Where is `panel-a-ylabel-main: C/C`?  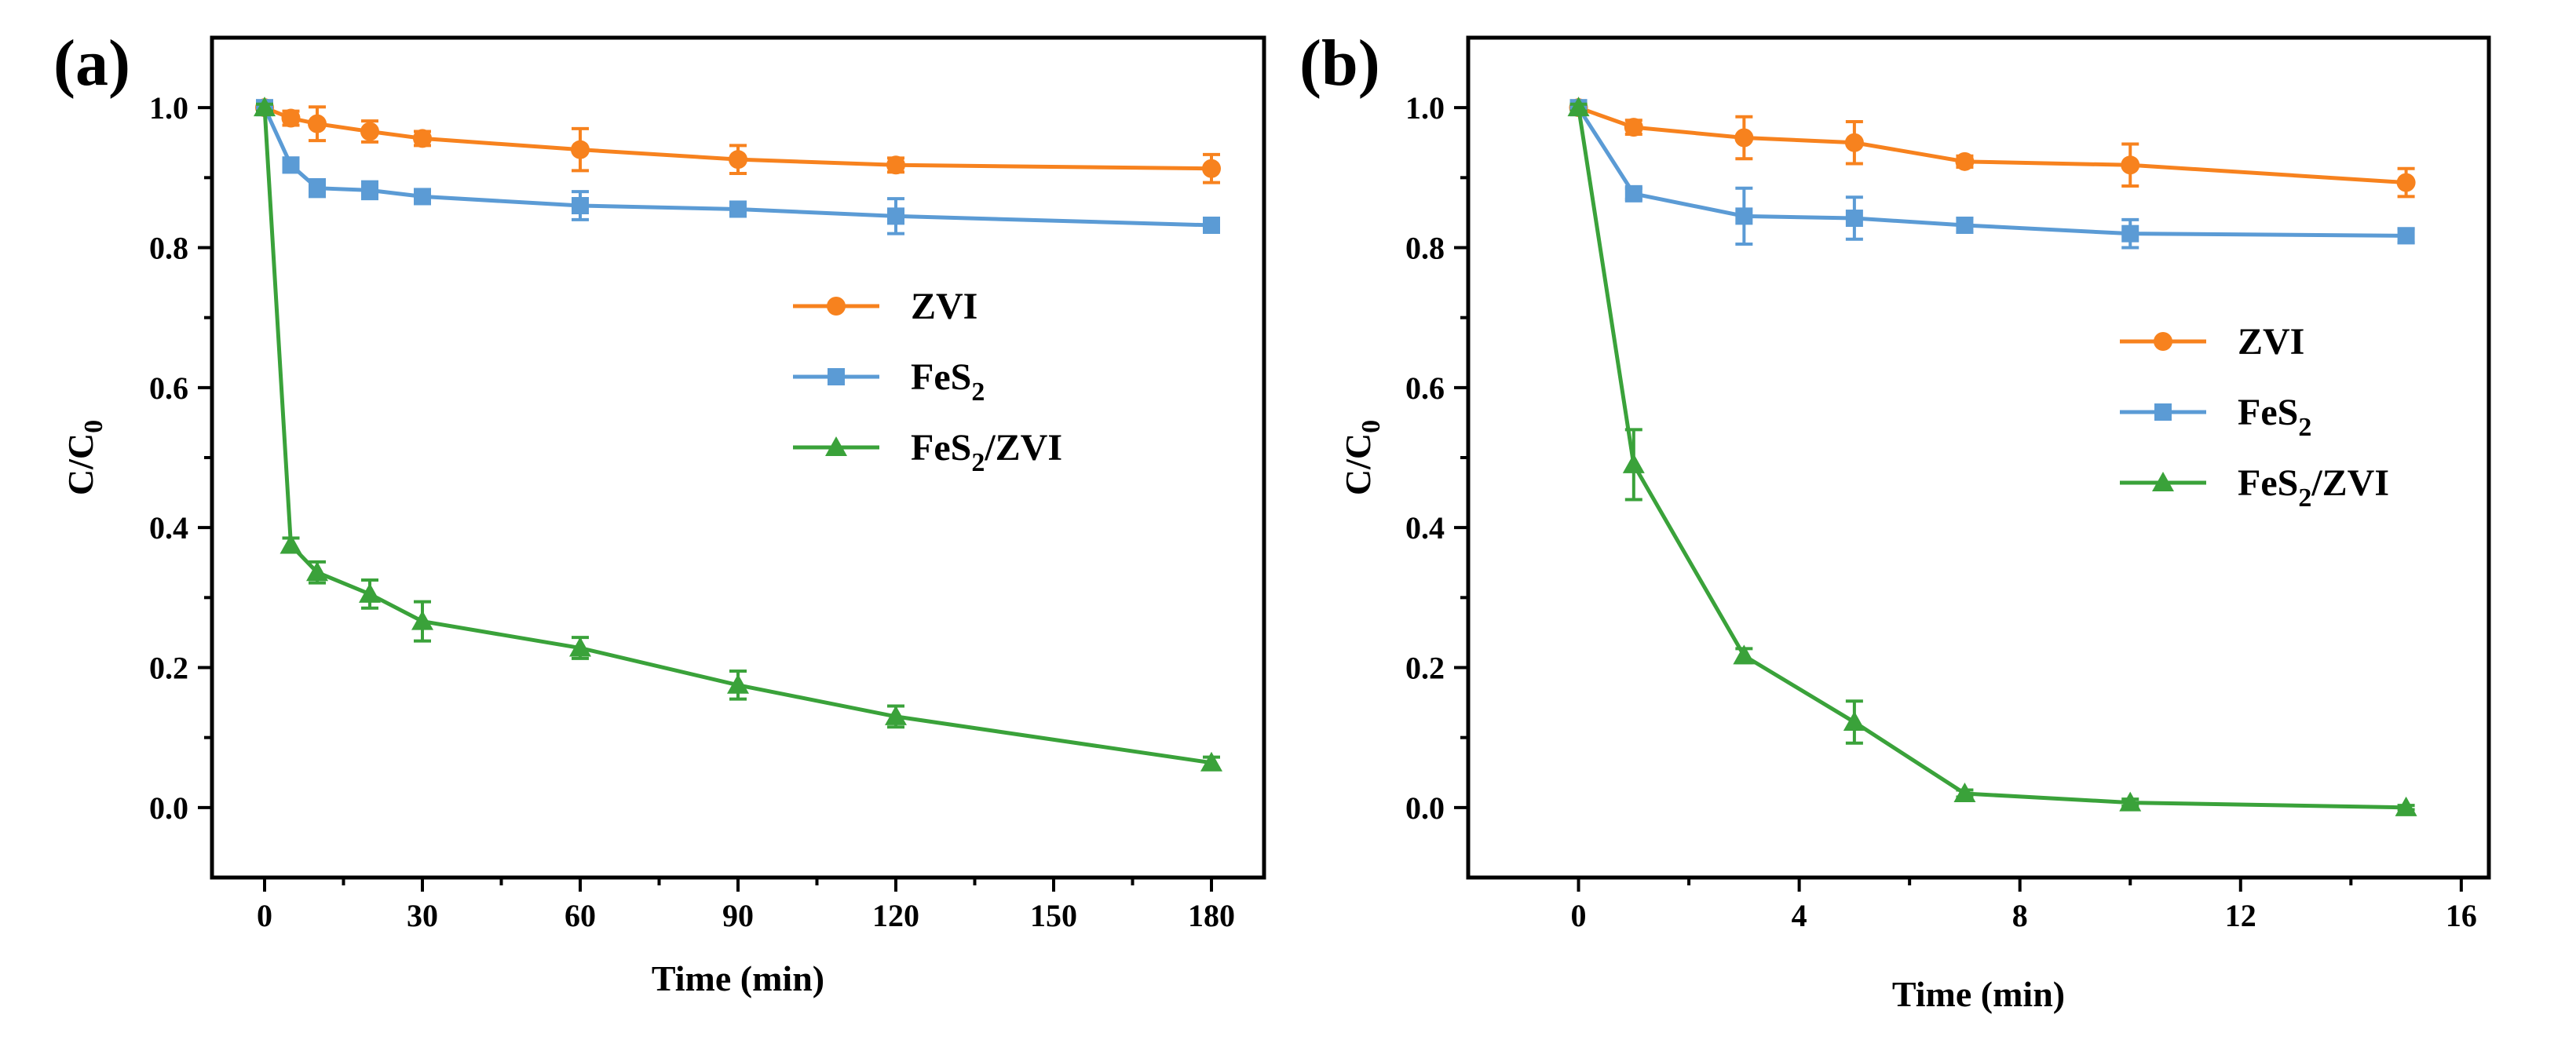
panel-a-ylabel-main: C/C is located at coordinates (80, 464).